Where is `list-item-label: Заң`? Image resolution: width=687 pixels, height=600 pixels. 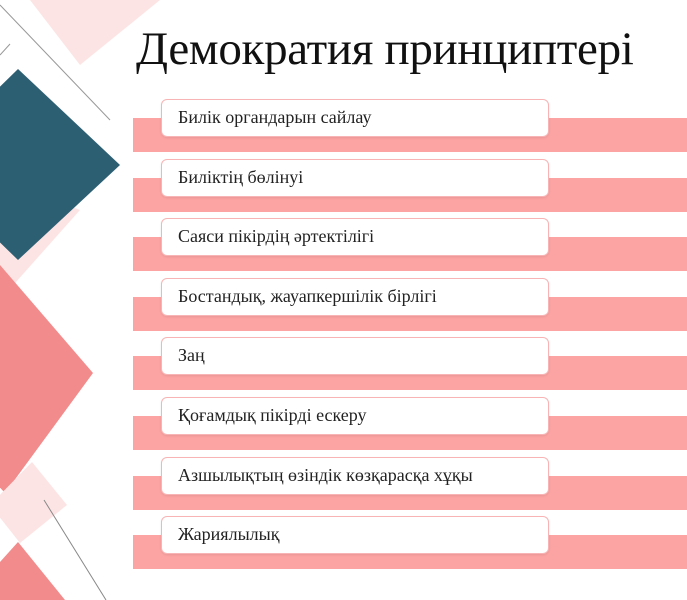 list-item-label: Заң is located at coordinates (191, 355).